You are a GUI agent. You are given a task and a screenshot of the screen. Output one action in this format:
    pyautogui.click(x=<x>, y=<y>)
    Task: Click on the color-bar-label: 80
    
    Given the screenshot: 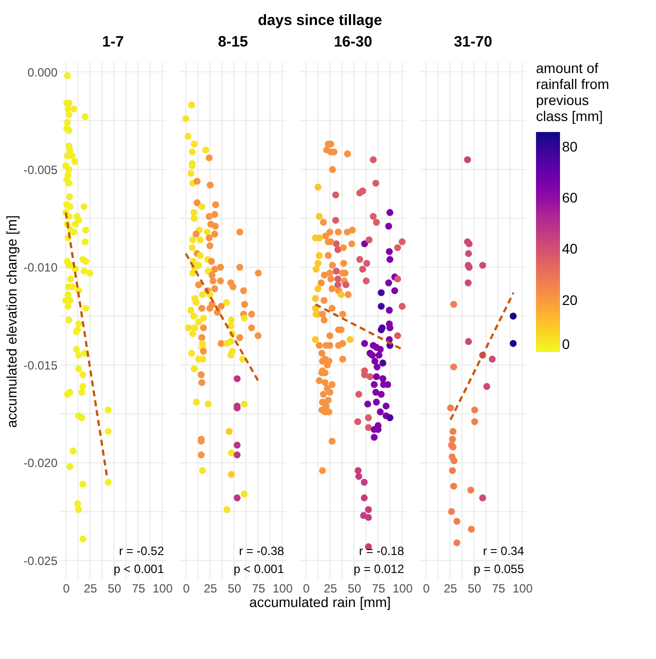 What is the action you would take?
    pyautogui.click(x=570, y=146)
    